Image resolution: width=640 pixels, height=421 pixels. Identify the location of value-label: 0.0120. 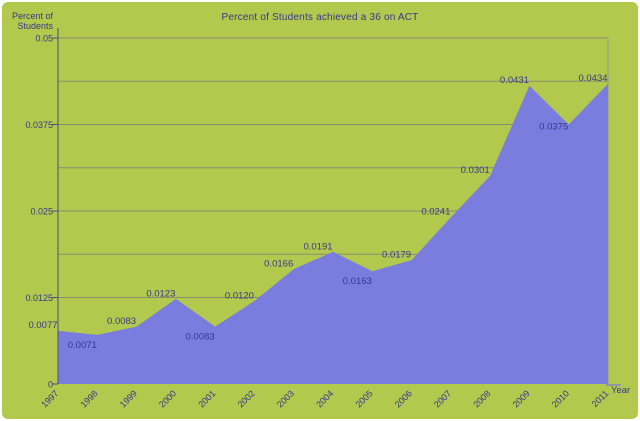
(239, 295).